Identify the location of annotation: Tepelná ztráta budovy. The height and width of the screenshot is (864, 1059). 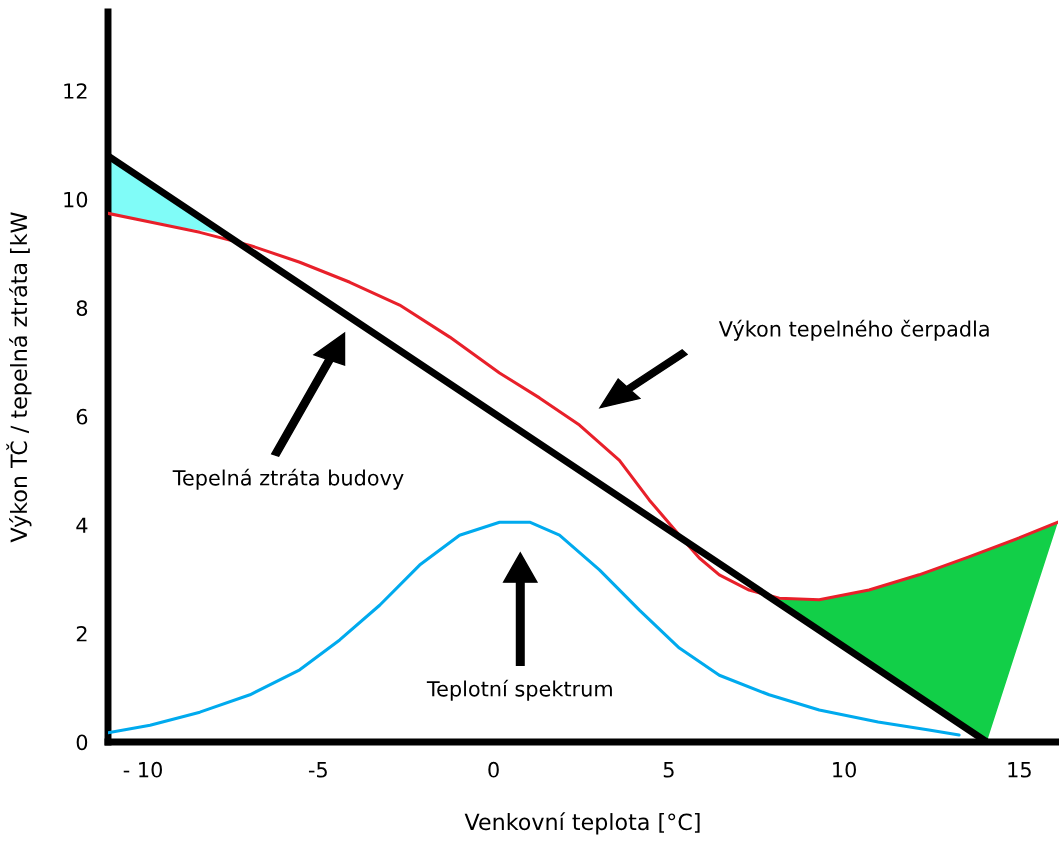
(288, 479).